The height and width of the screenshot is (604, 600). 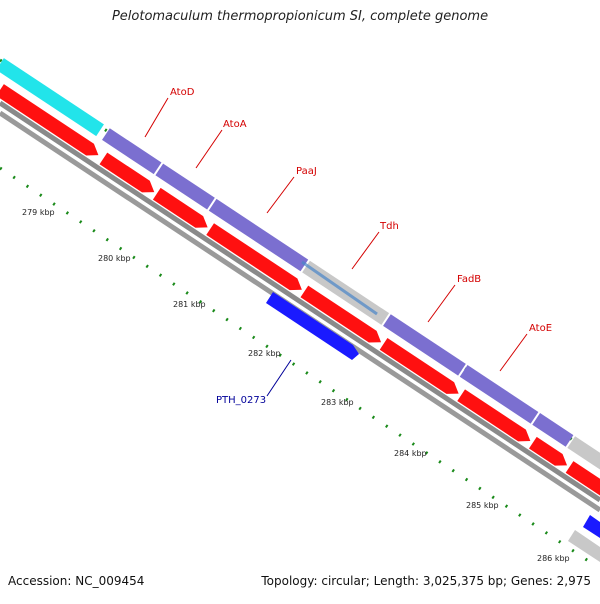 What do you see at coordinates (156, 117) in the screenshot?
I see `leader-atod` at bounding box center [156, 117].